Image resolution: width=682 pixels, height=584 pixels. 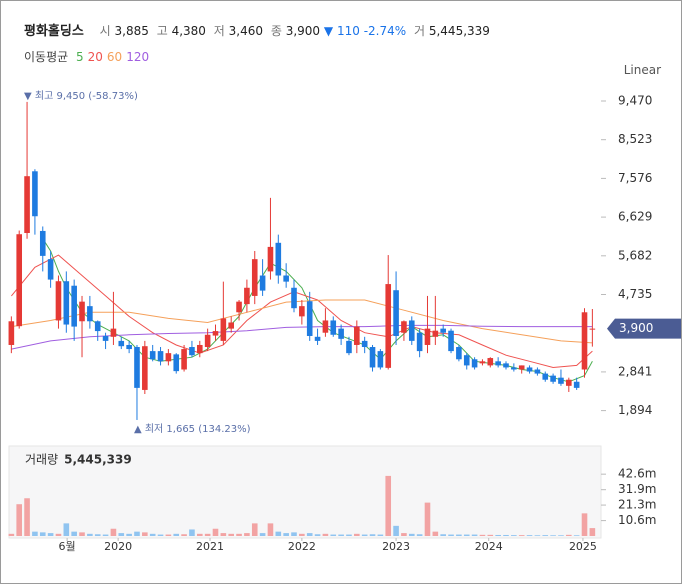 What do you see at coordinates (276, 31) in the screenshot?
I see `close-label: 종` at bounding box center [276, 31].